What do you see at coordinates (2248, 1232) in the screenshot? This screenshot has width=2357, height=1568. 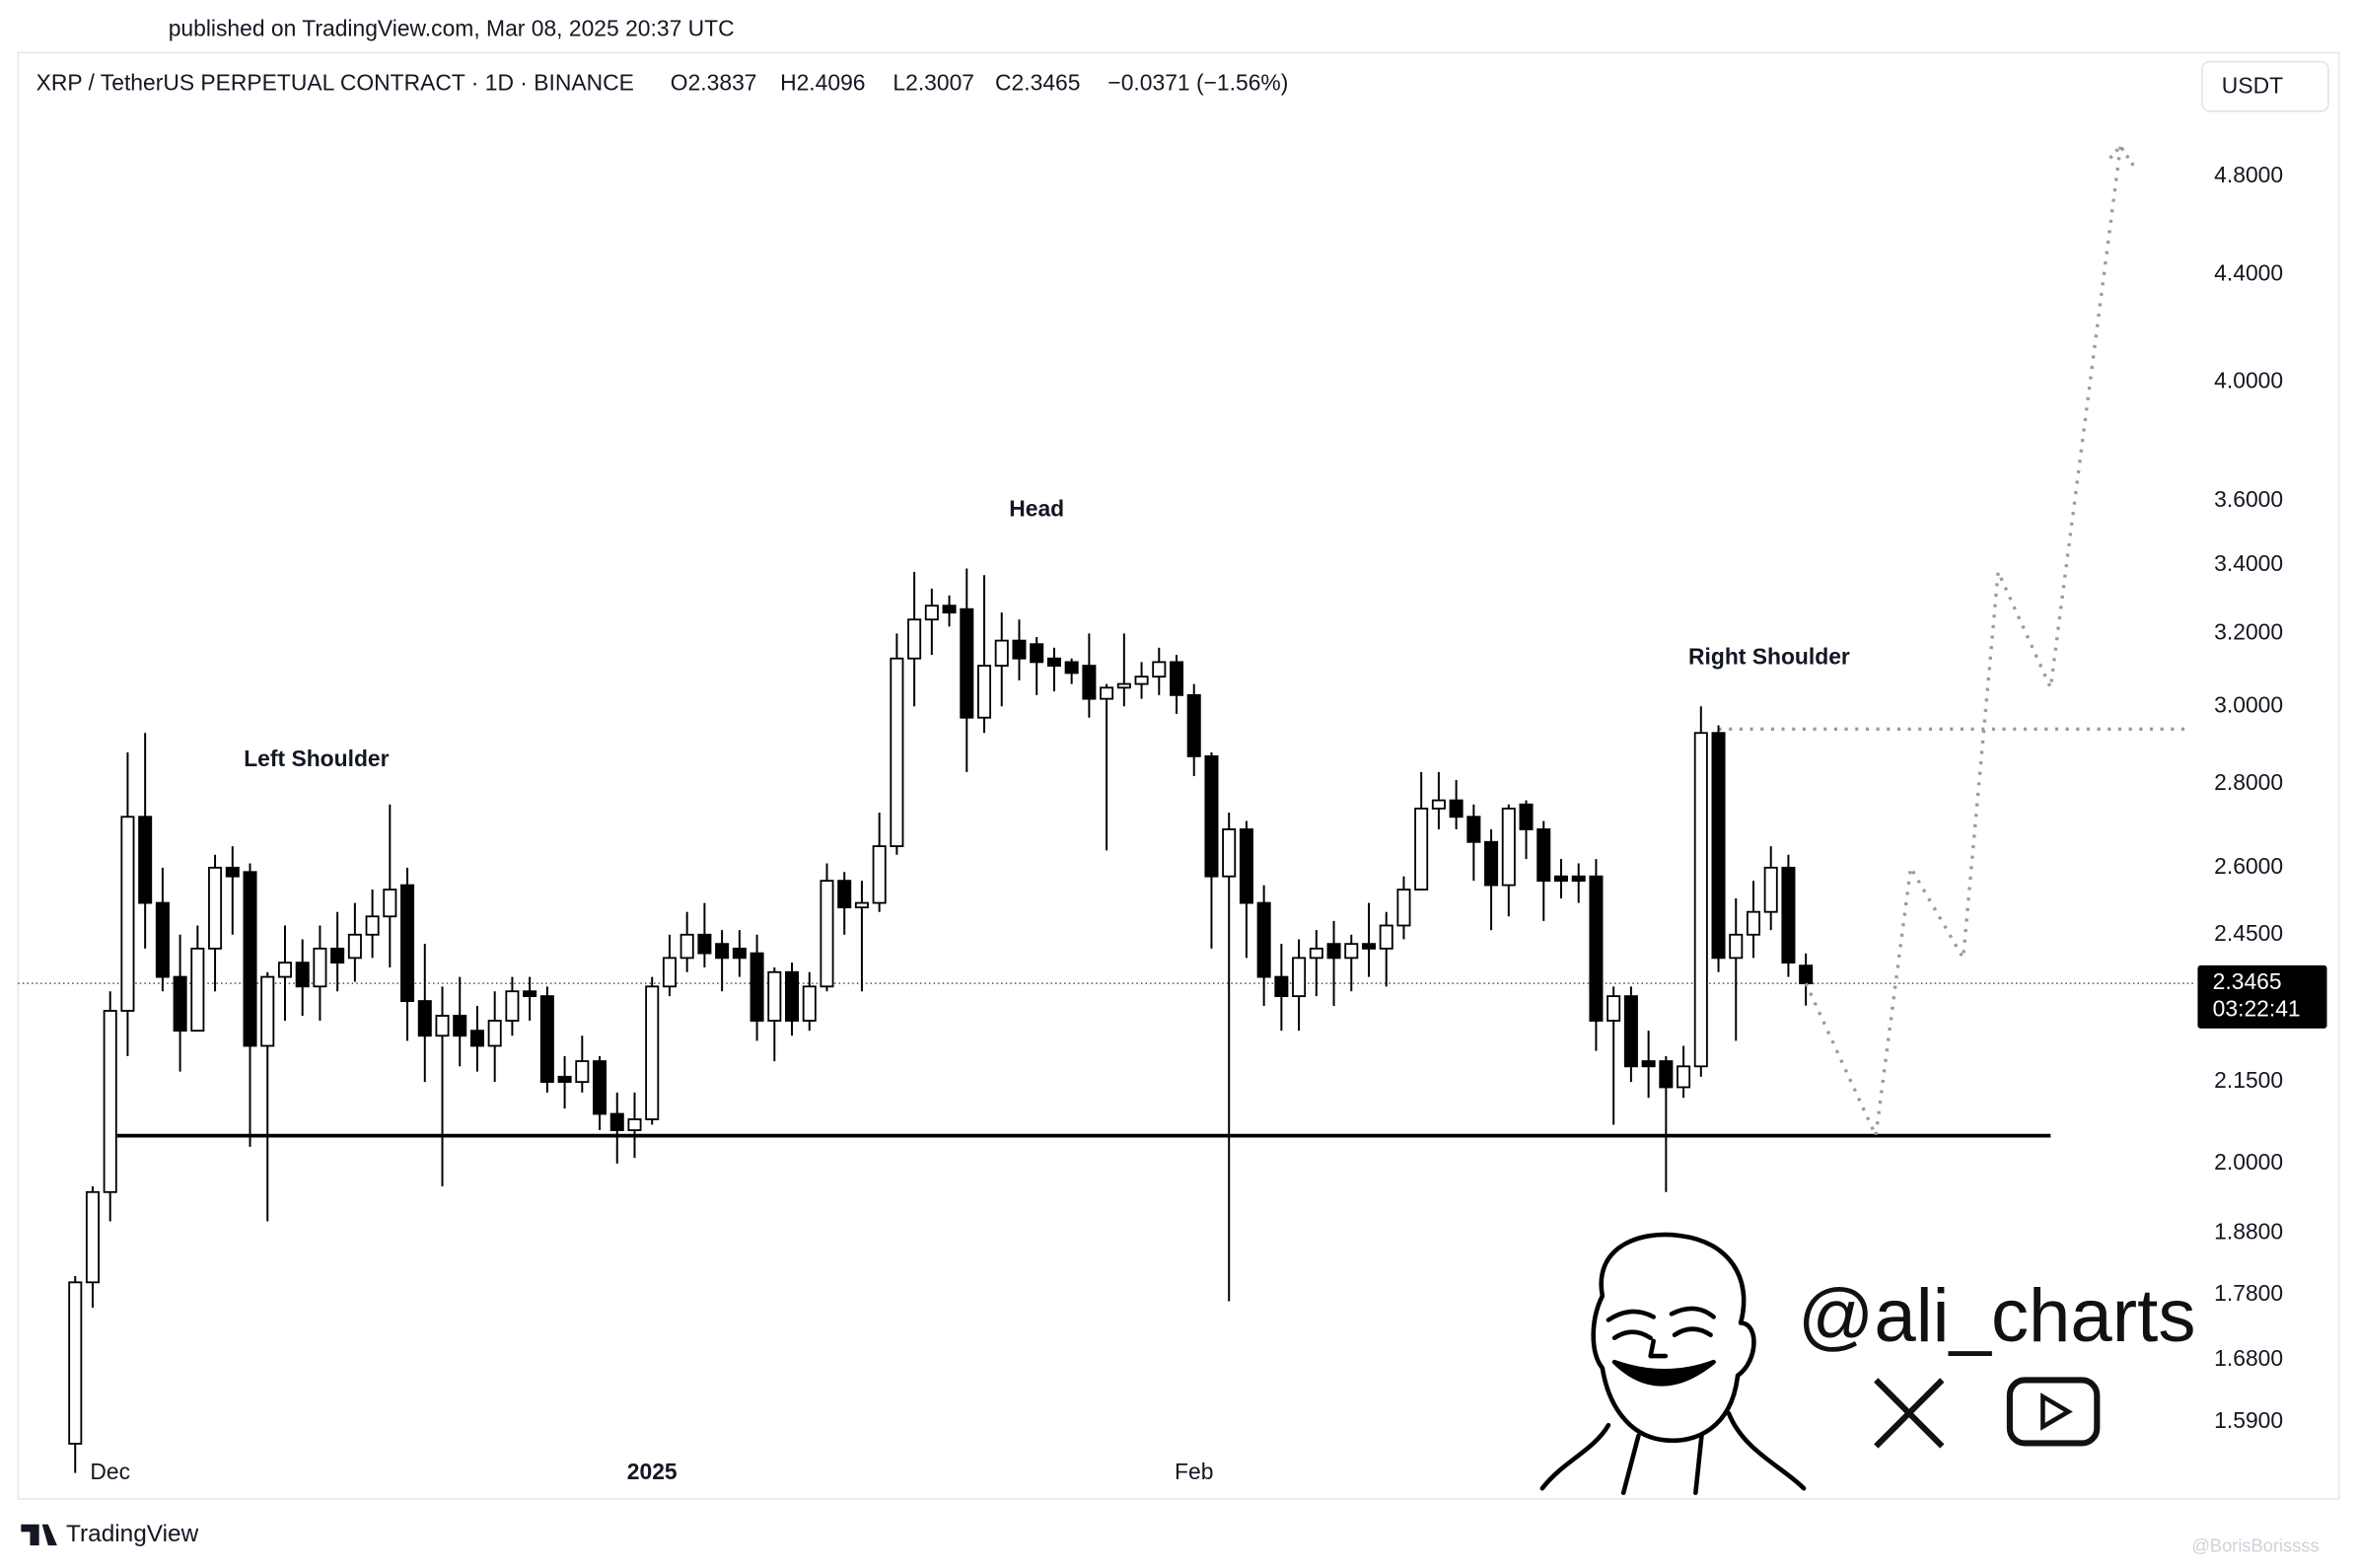 I see `y-tick-label: 1.8800` at bounding box center [2248, 1232].